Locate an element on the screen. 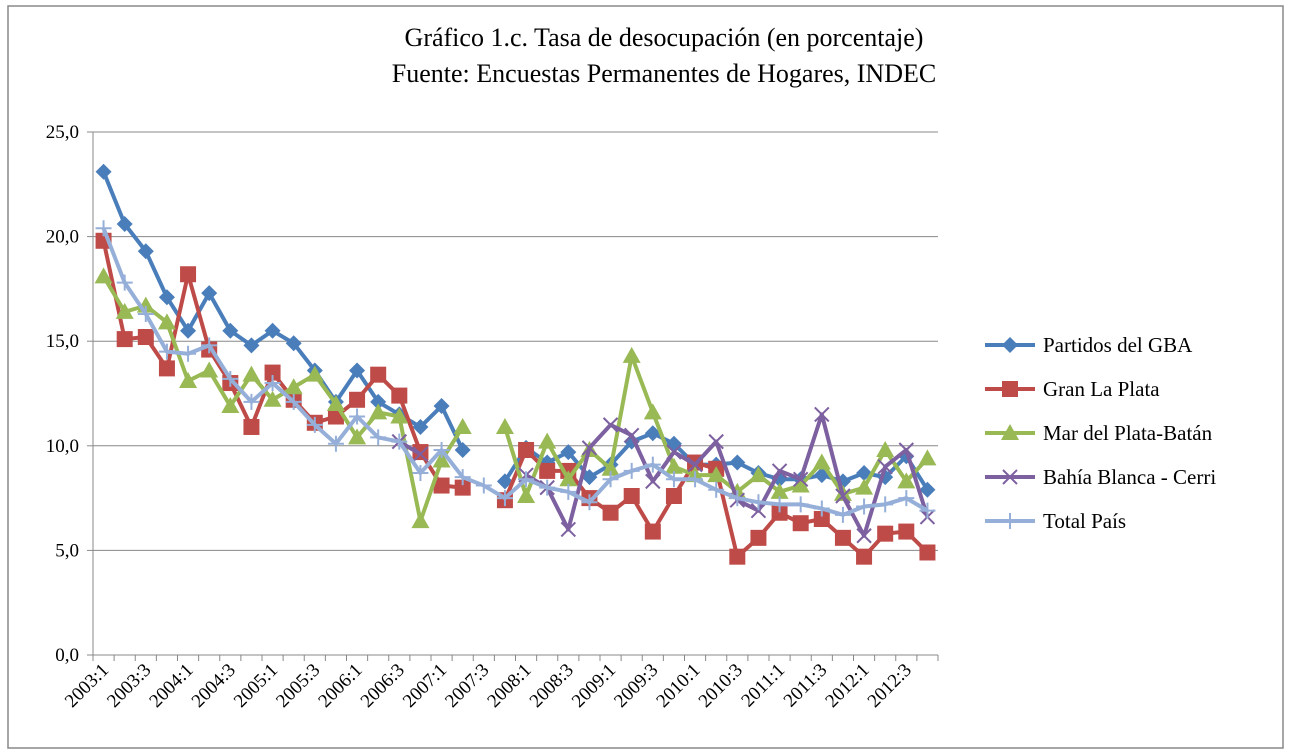 The width and height of the screenshot is (1290, 756). legend-label: Total País is located at coordinates (1084, 521).